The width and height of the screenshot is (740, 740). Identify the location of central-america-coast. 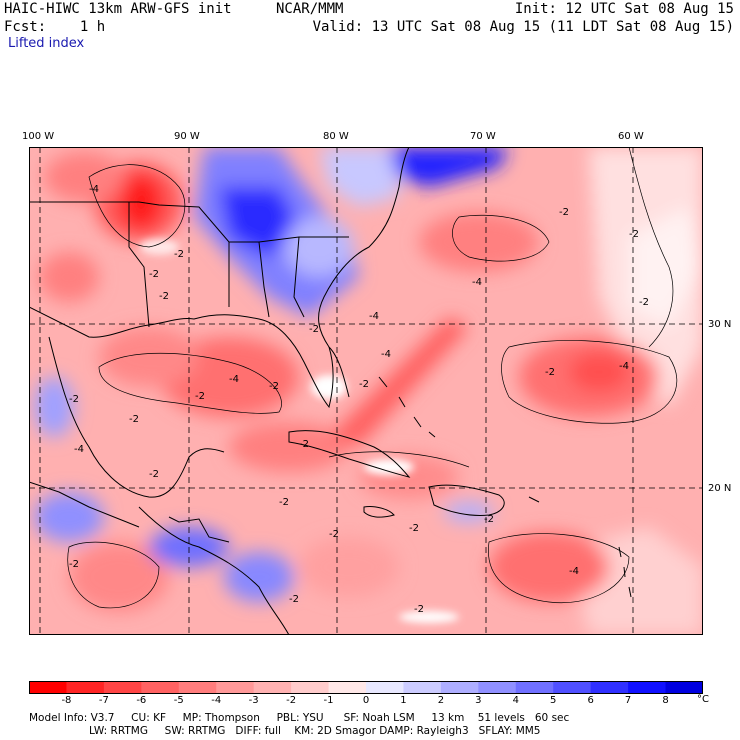
(214, 570).